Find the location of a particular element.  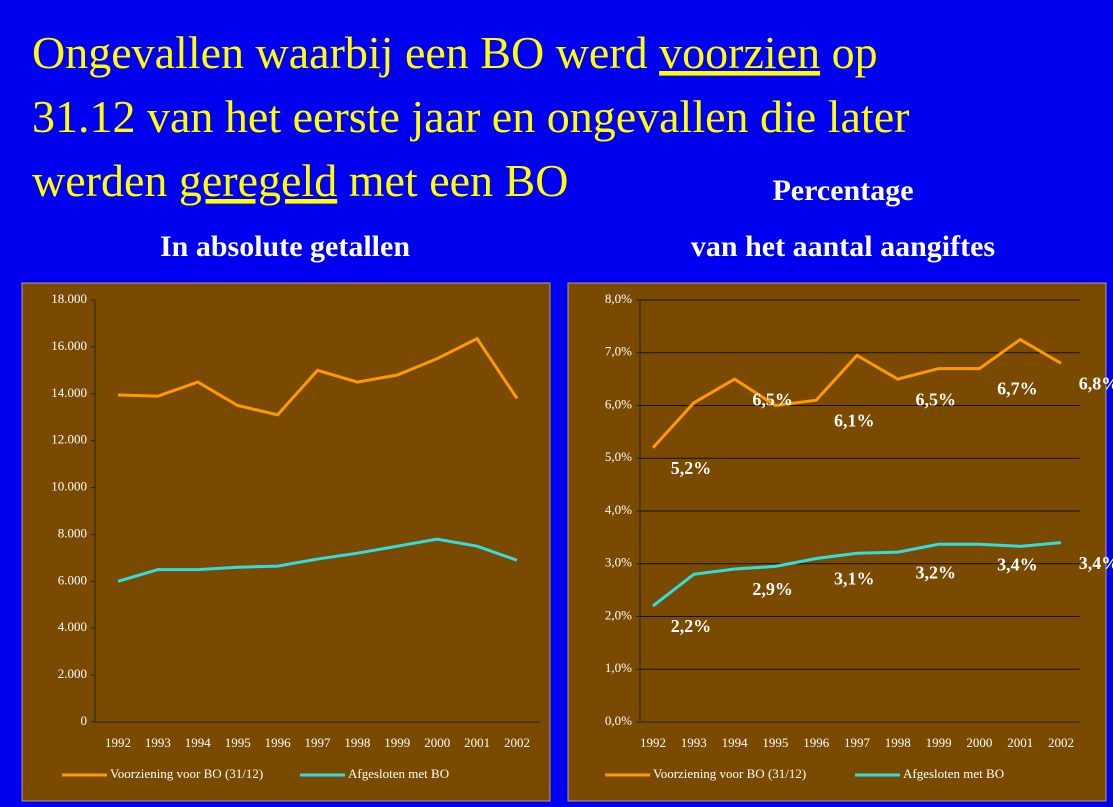

y-tick-label: 7,0% is located at coordinates (618, 351).